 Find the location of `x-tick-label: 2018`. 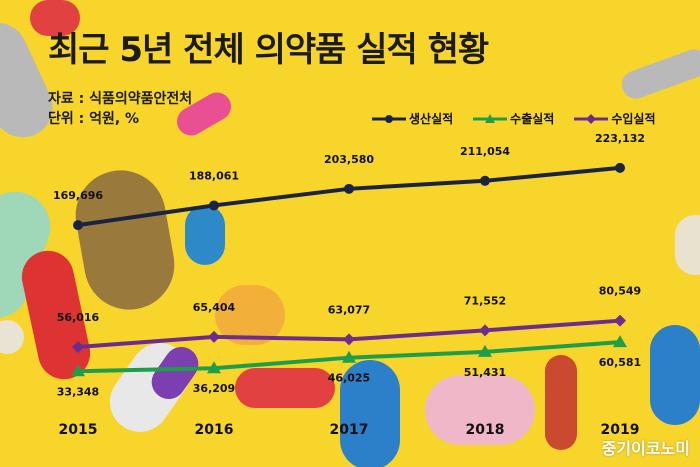

x-tick-label: 2018 is located at coordinates (485, 430).